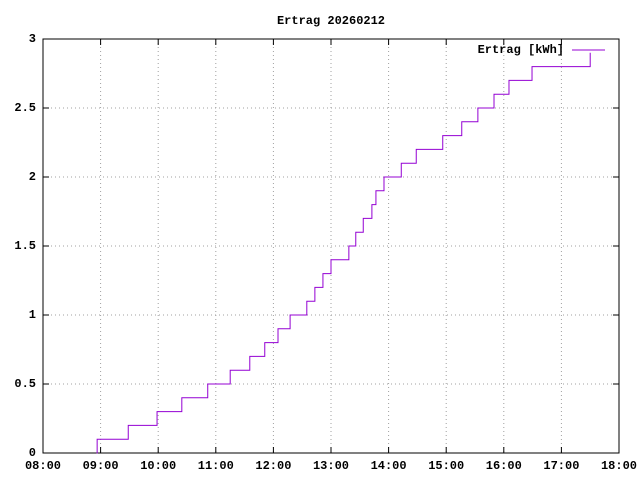  I want to click on x-tick-label: 18:00, so click(619, 466).